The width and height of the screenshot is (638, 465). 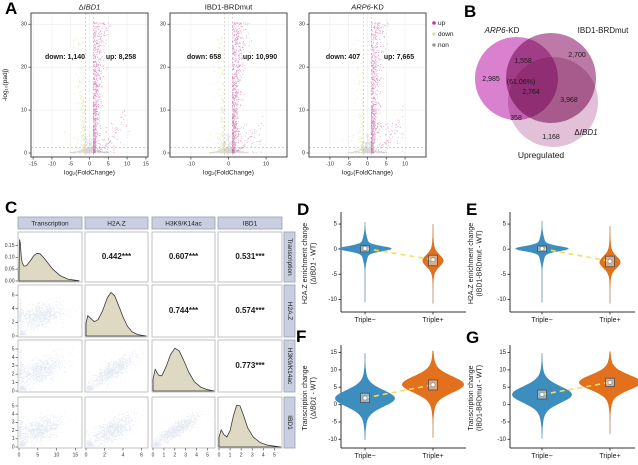 What do you see at coordinates (184, 310) in the screenshot?
I see `svg-text: 0.744***` at bounding box center [184, 310].